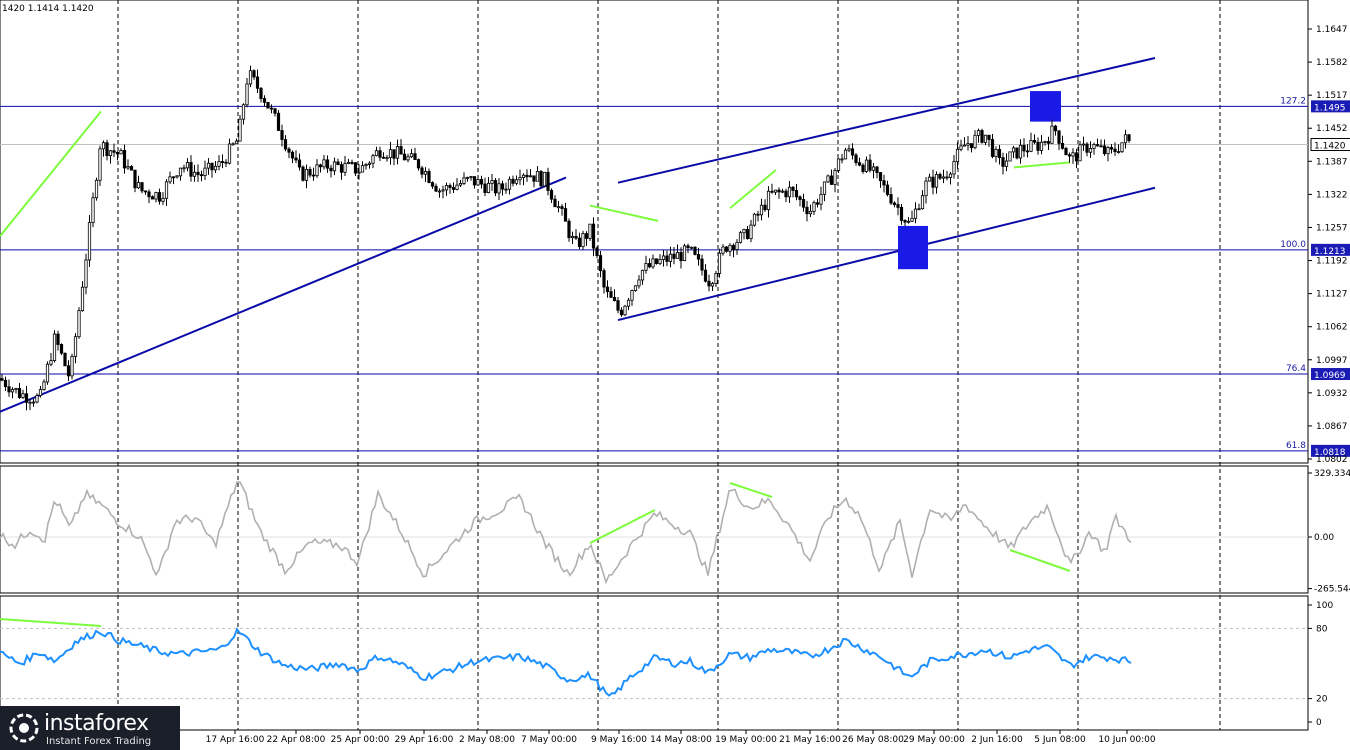 The image size is (1350, 750). I want to click on fib-price-tag, so click(1330, 249).